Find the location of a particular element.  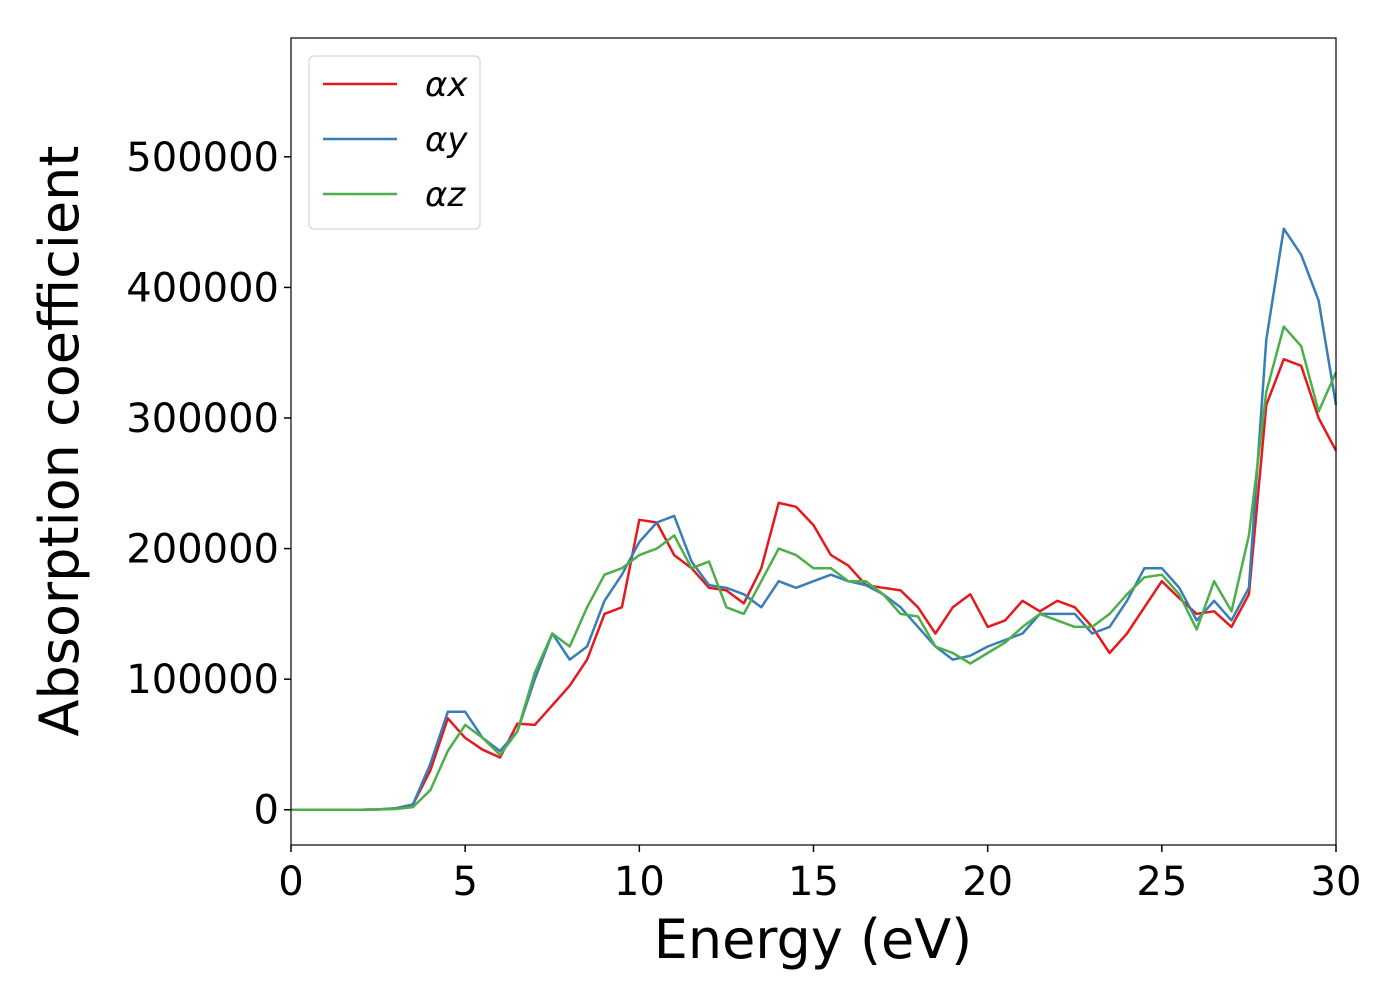

y-tick-label: 400000 is located at coordinates (202, 288).